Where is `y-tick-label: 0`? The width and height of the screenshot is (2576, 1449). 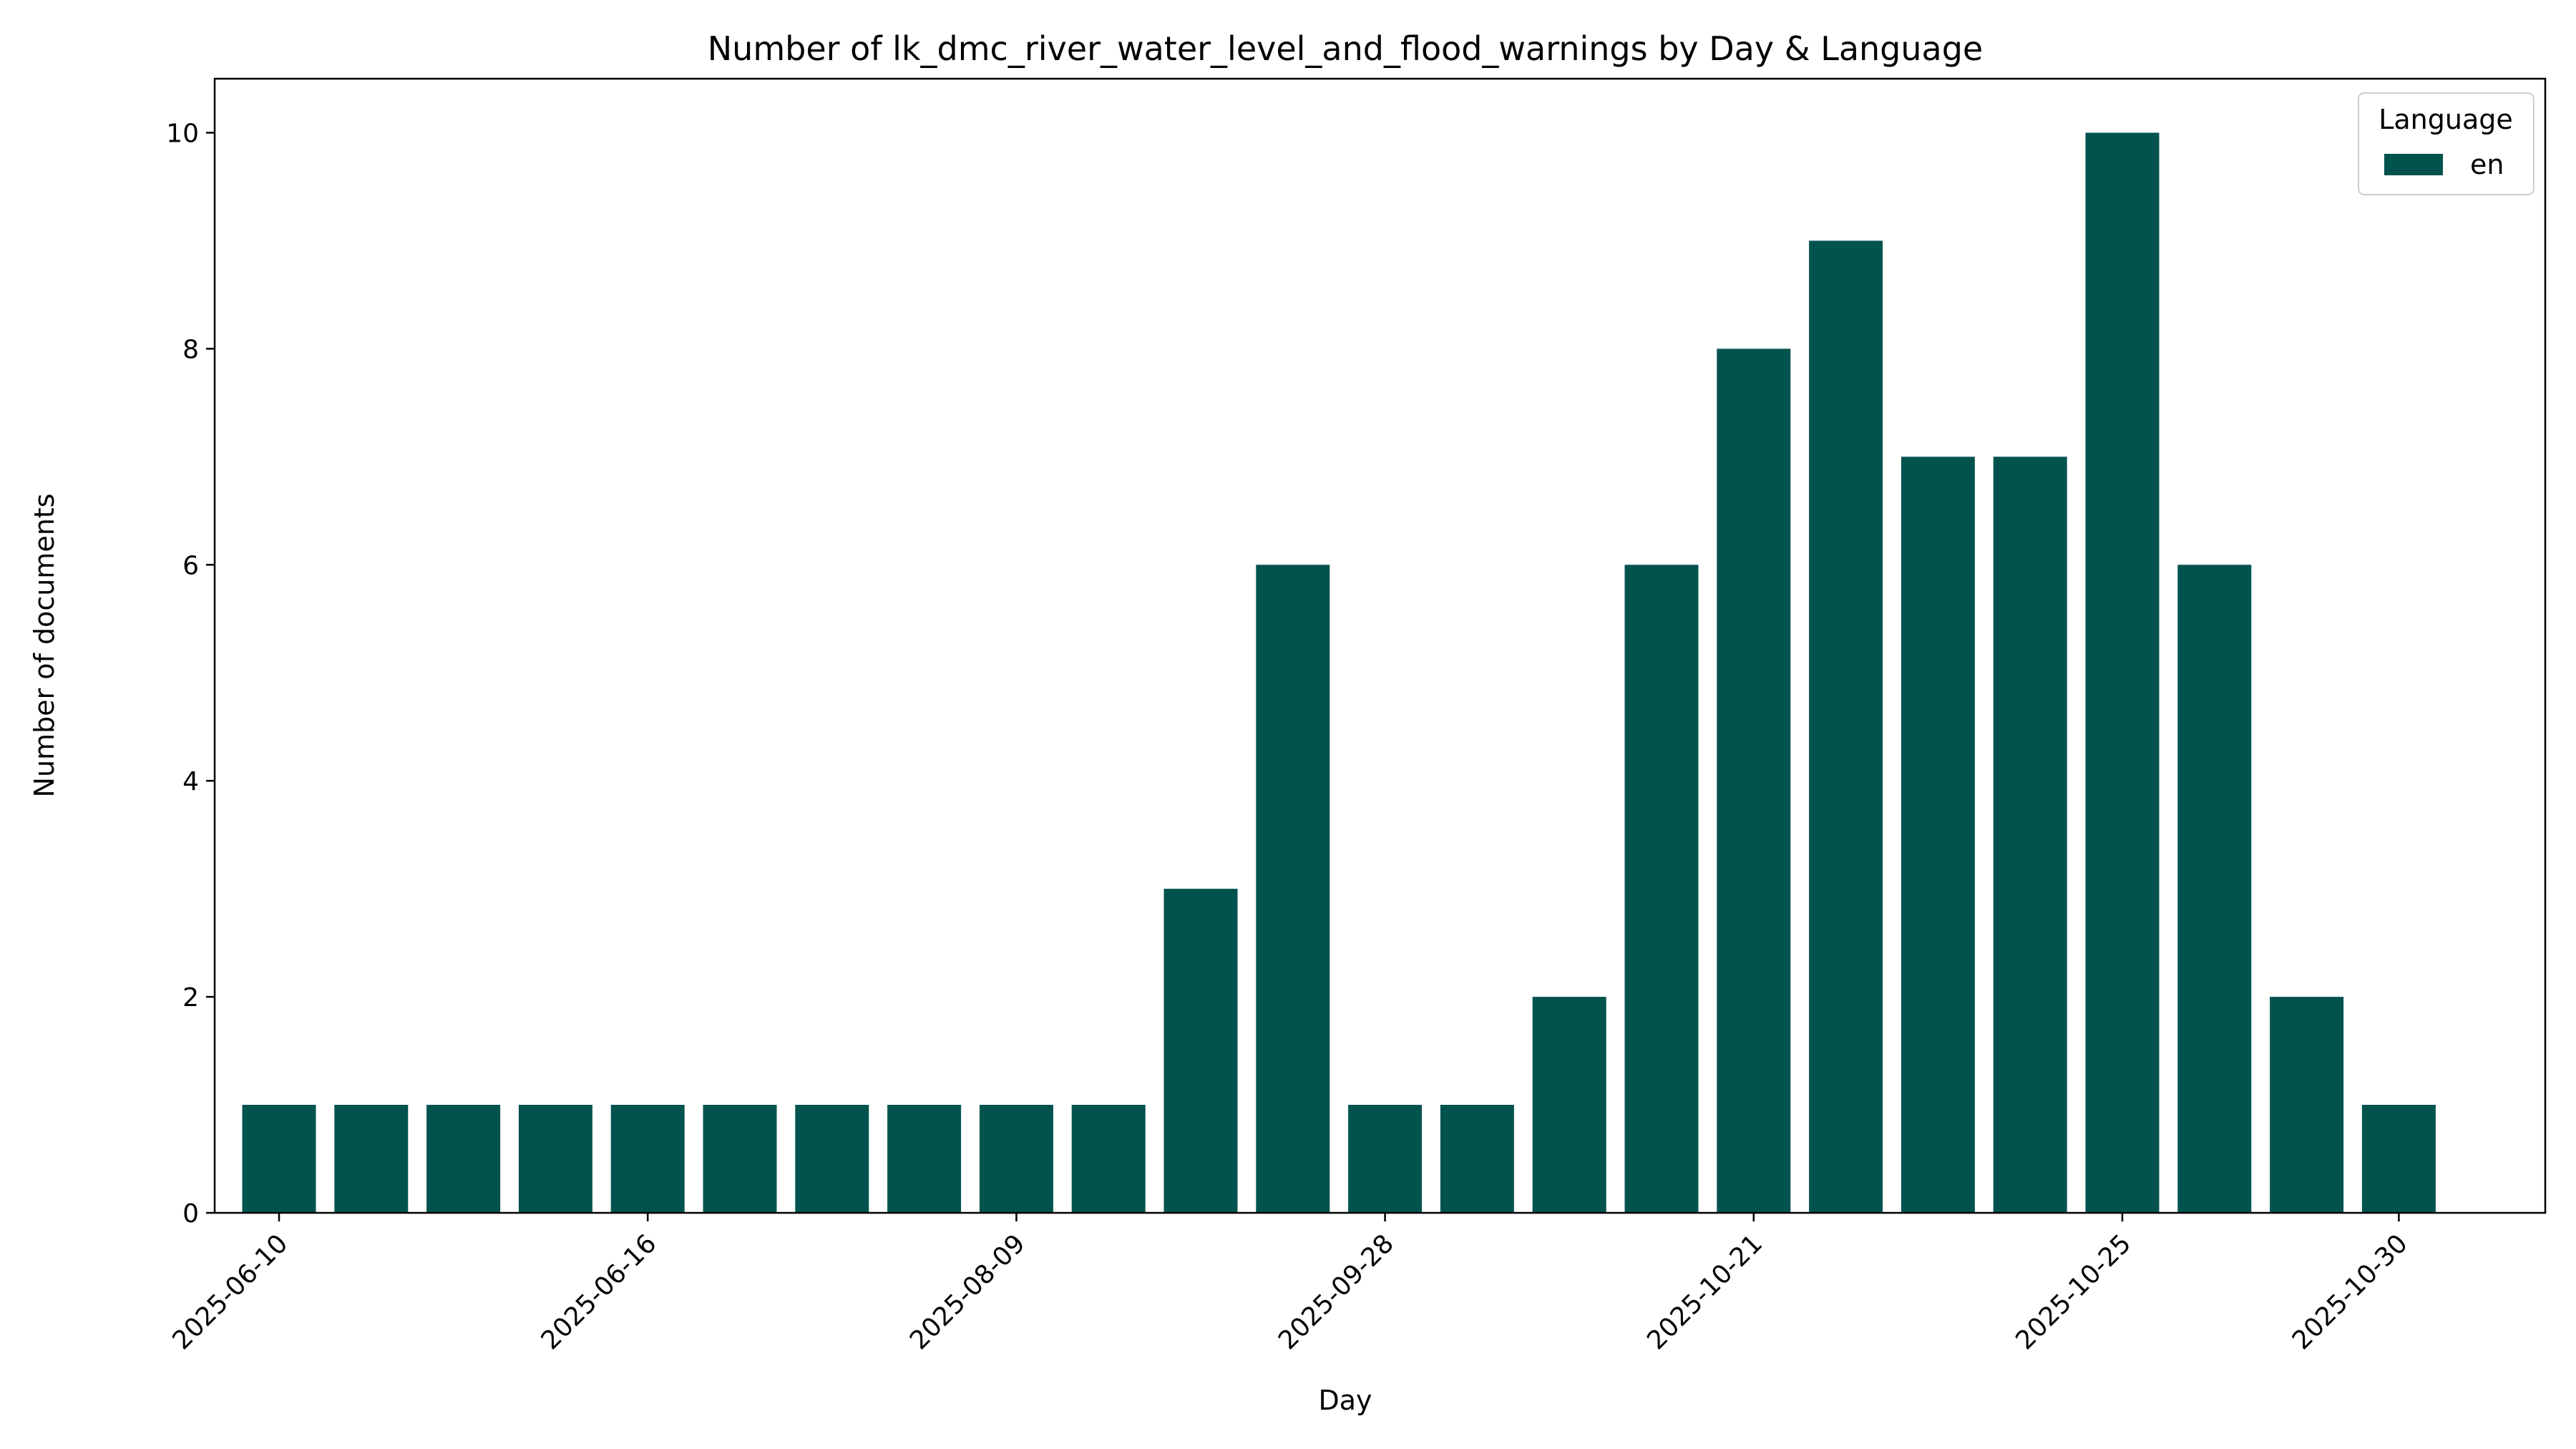
y-tick-label: 0 is located at coordinates (190, 1214).